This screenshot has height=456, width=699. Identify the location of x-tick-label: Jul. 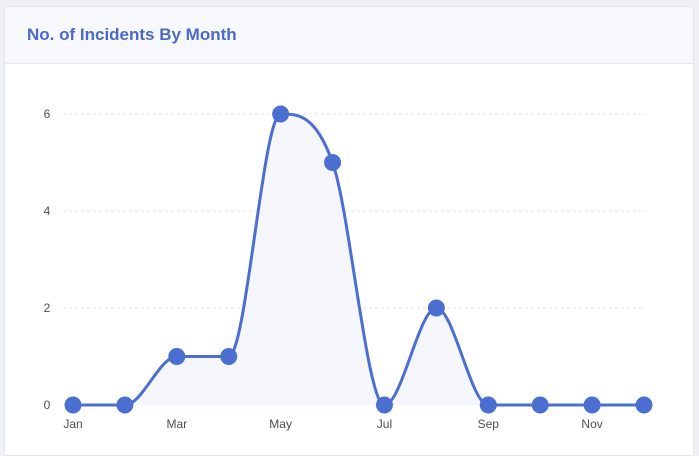
(384, 424).